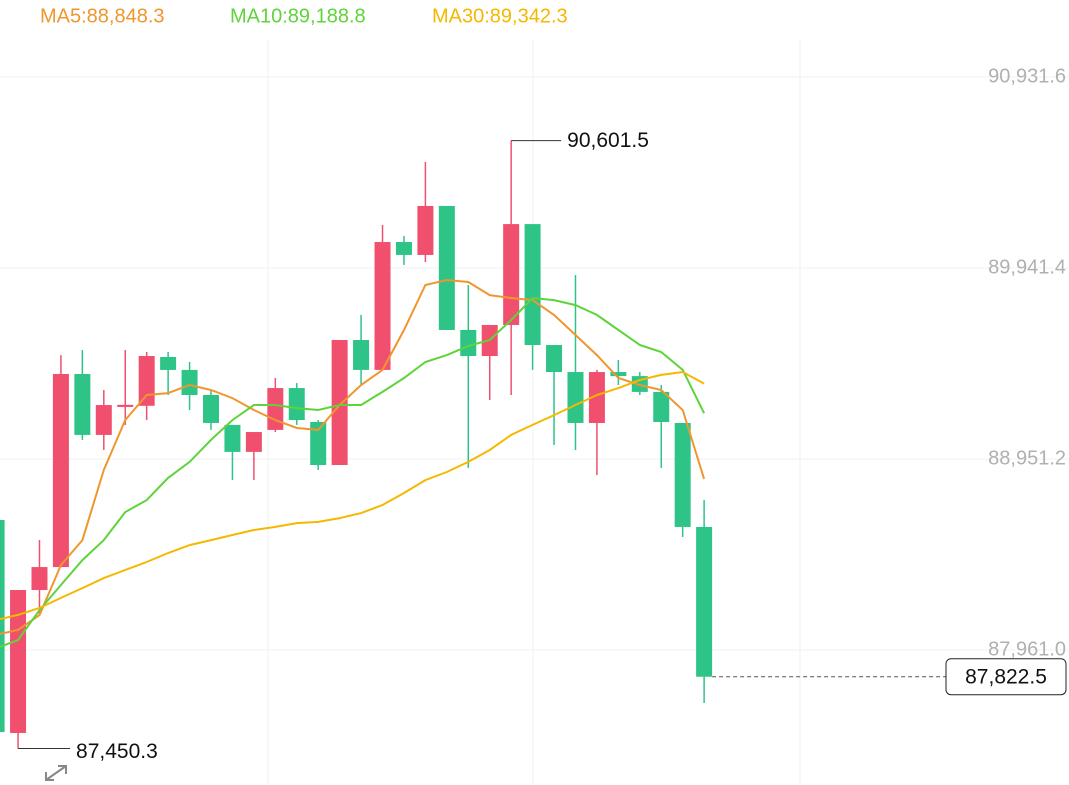 This screenshot has width=1069, height=785. Describe the element at coordinates (500, 16) in the screenshot. I see `legend-entry: MA30:89,342.3` at that location.